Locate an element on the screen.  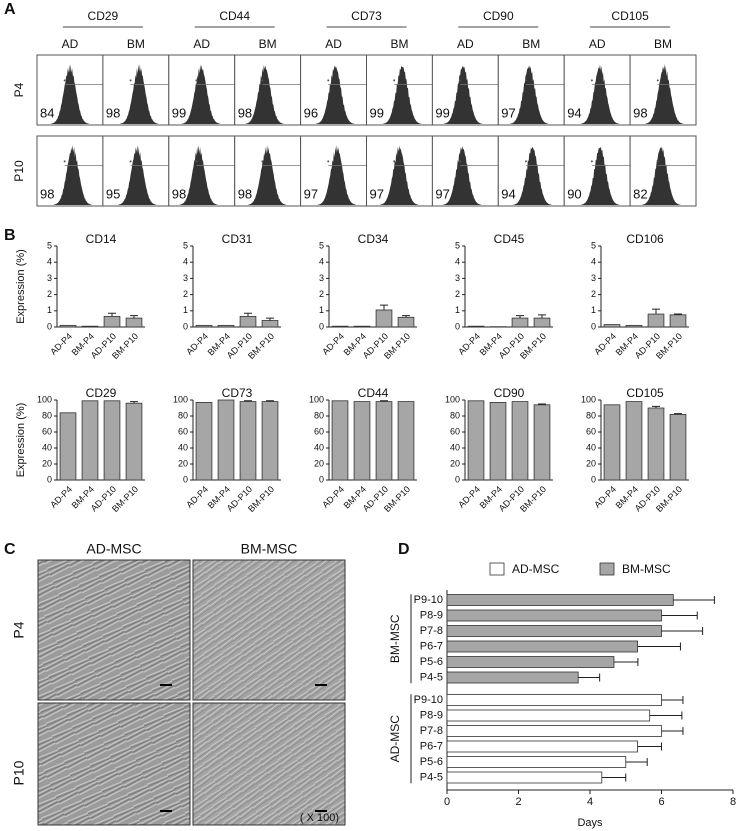
marker-label: CD90 is located at coordinates (498, 16).